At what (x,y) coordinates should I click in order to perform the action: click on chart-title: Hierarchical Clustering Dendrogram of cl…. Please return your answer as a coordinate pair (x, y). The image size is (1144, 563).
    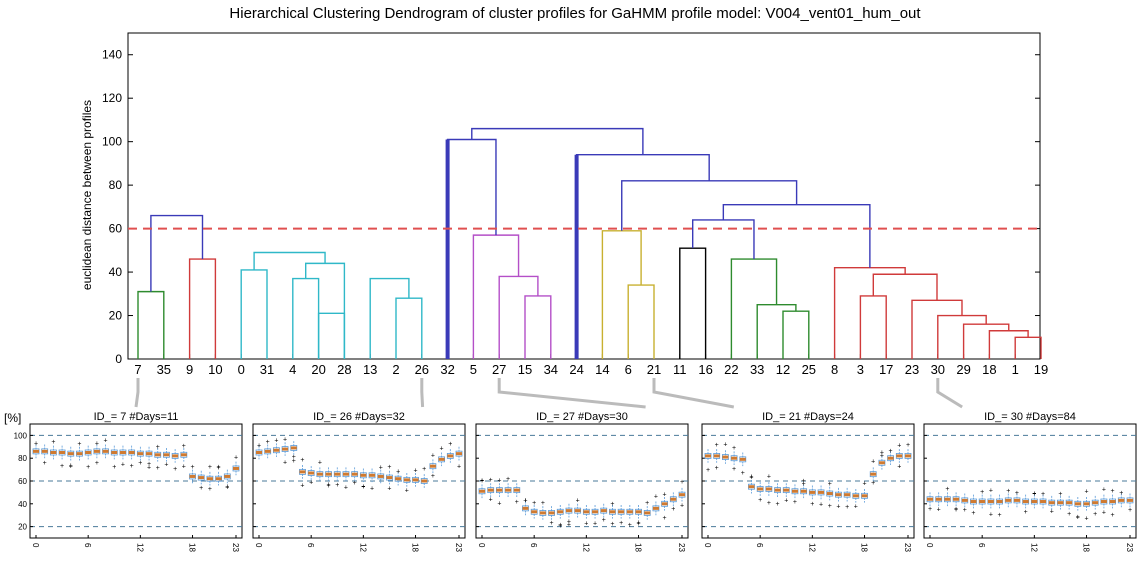
    Looking at the image, I should click on (575, 13).